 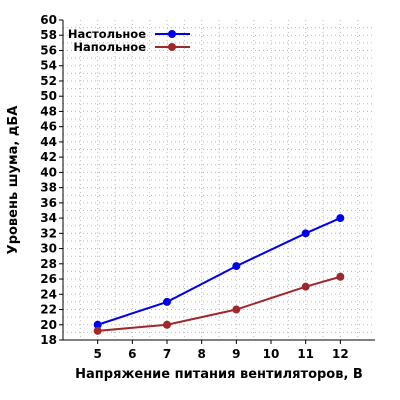 I want to click on legend-label-1: Настольное, so click(x=107, y=34).